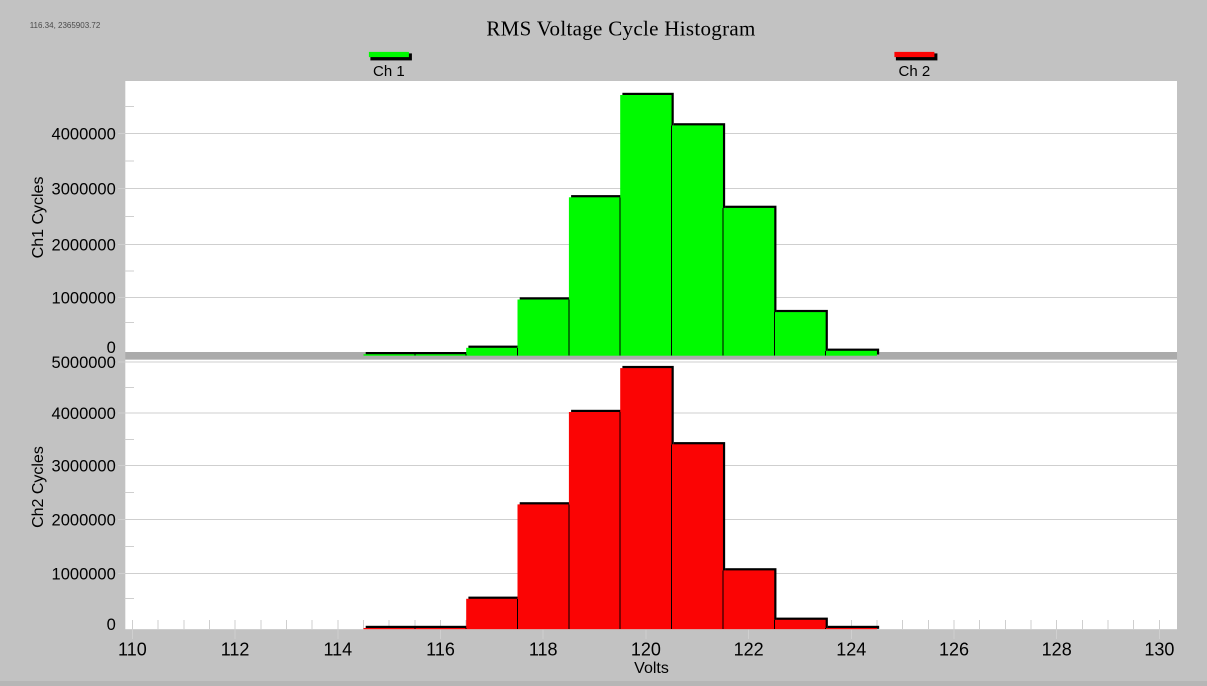 Image resolution: width=1207 pixels, height=686 pixels. What do you see at coordinates (851, 649) in the screenshot?
I see `svg-text: 124` at bounding box center [851, 649].